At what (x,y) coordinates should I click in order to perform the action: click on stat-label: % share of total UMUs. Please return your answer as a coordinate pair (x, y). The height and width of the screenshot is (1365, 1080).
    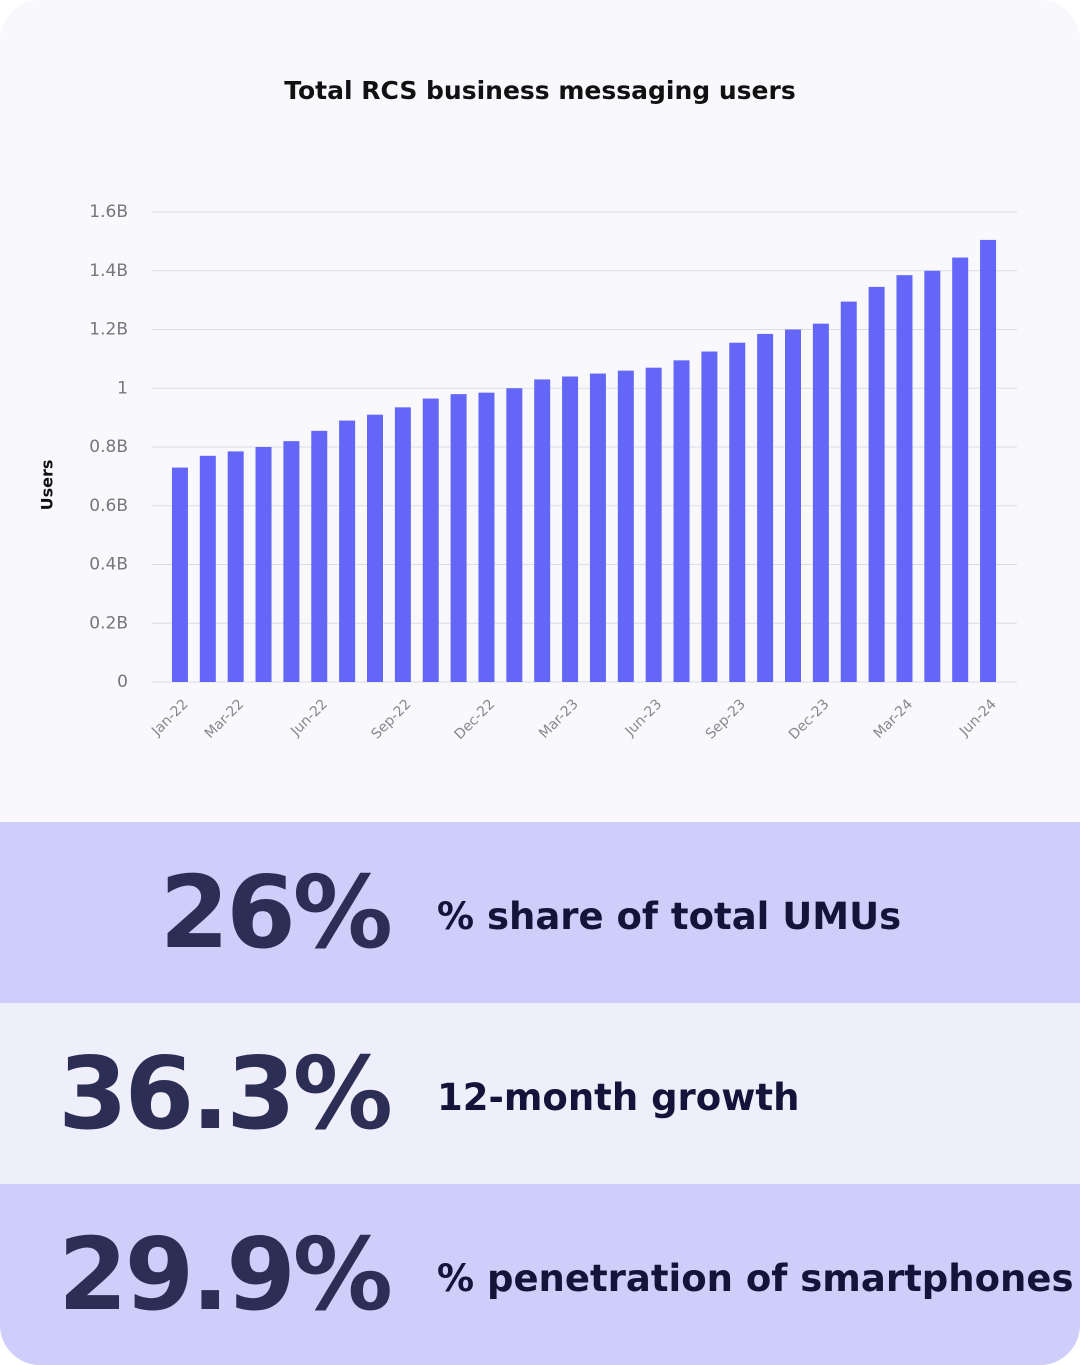
    Looking at the image, I should click on (669, 916).